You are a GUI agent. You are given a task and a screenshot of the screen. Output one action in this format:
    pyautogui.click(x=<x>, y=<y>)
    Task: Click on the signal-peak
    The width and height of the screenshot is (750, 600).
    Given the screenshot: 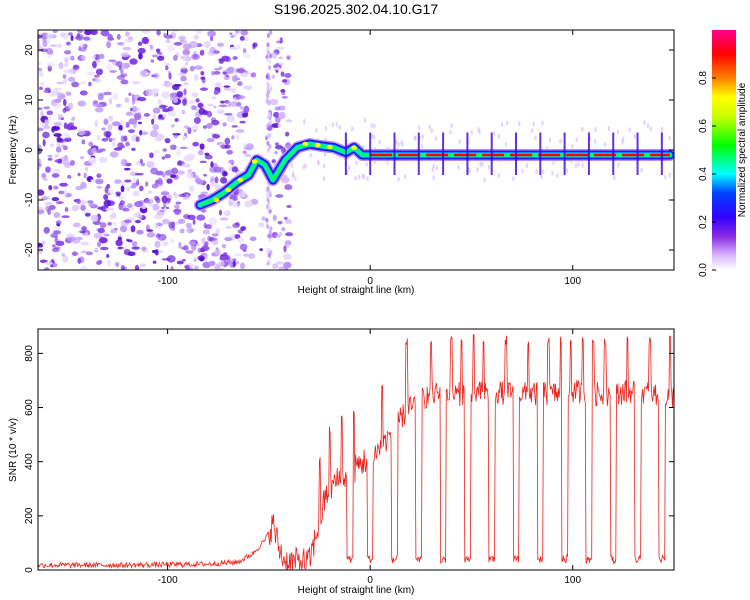 What is the action you would take?
    pyautogui.click(x=254, y=161)
    